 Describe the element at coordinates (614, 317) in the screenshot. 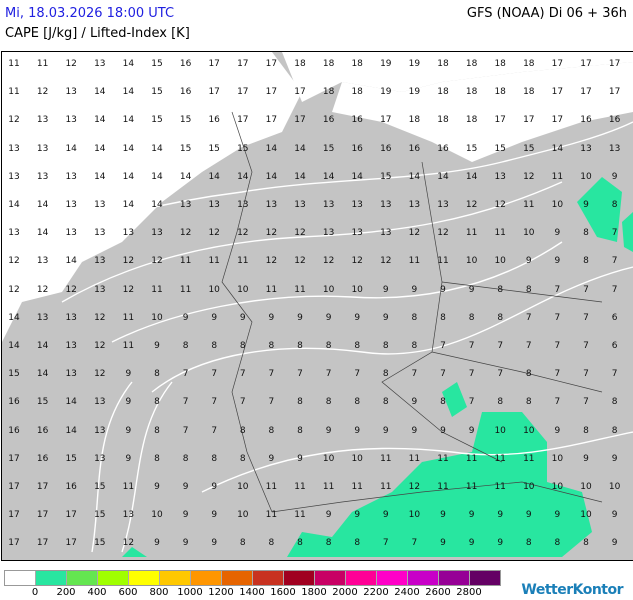

I see `lifted-index-value: 6` at that location.